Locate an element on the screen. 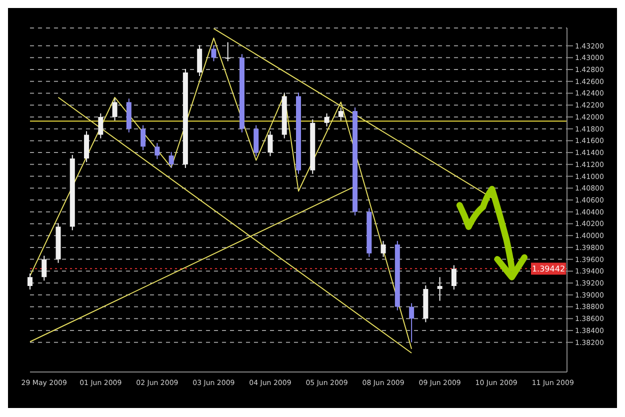 The height and width of the screenshot is (417, 625). ref-line-label: 1.39442 is located at coordinates (549, 269).